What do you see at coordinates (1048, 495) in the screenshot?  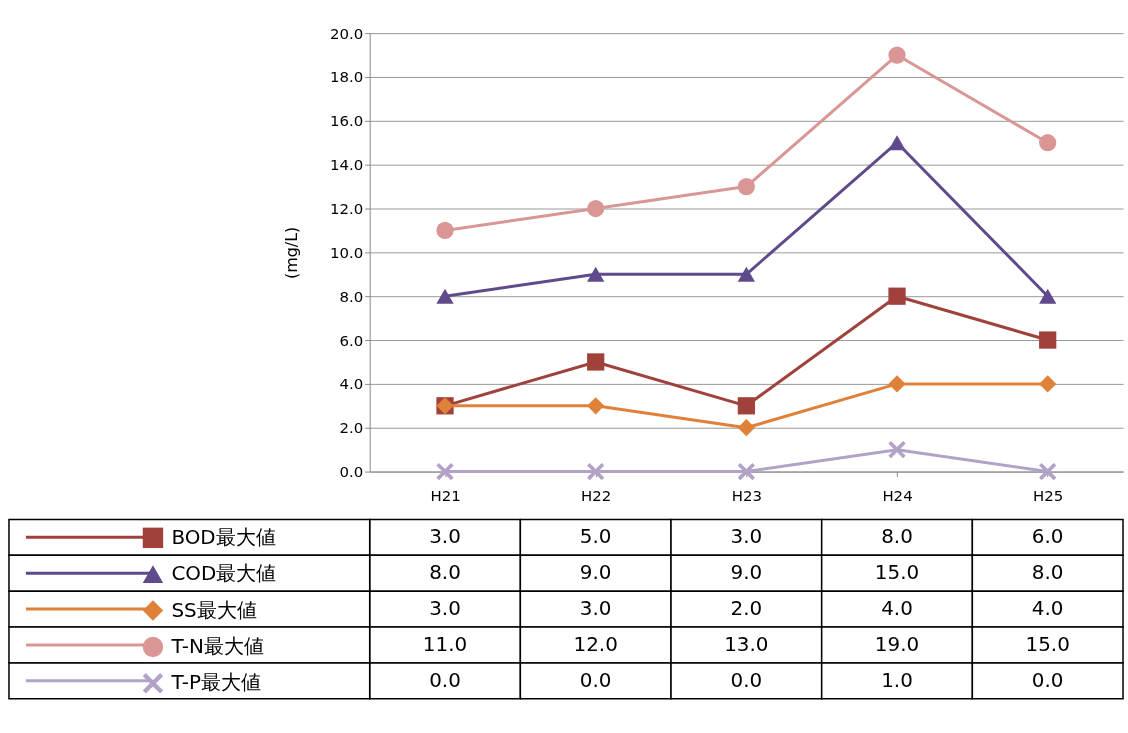 I see `x-tick-label: H25` at bounding box center [1048, 495].